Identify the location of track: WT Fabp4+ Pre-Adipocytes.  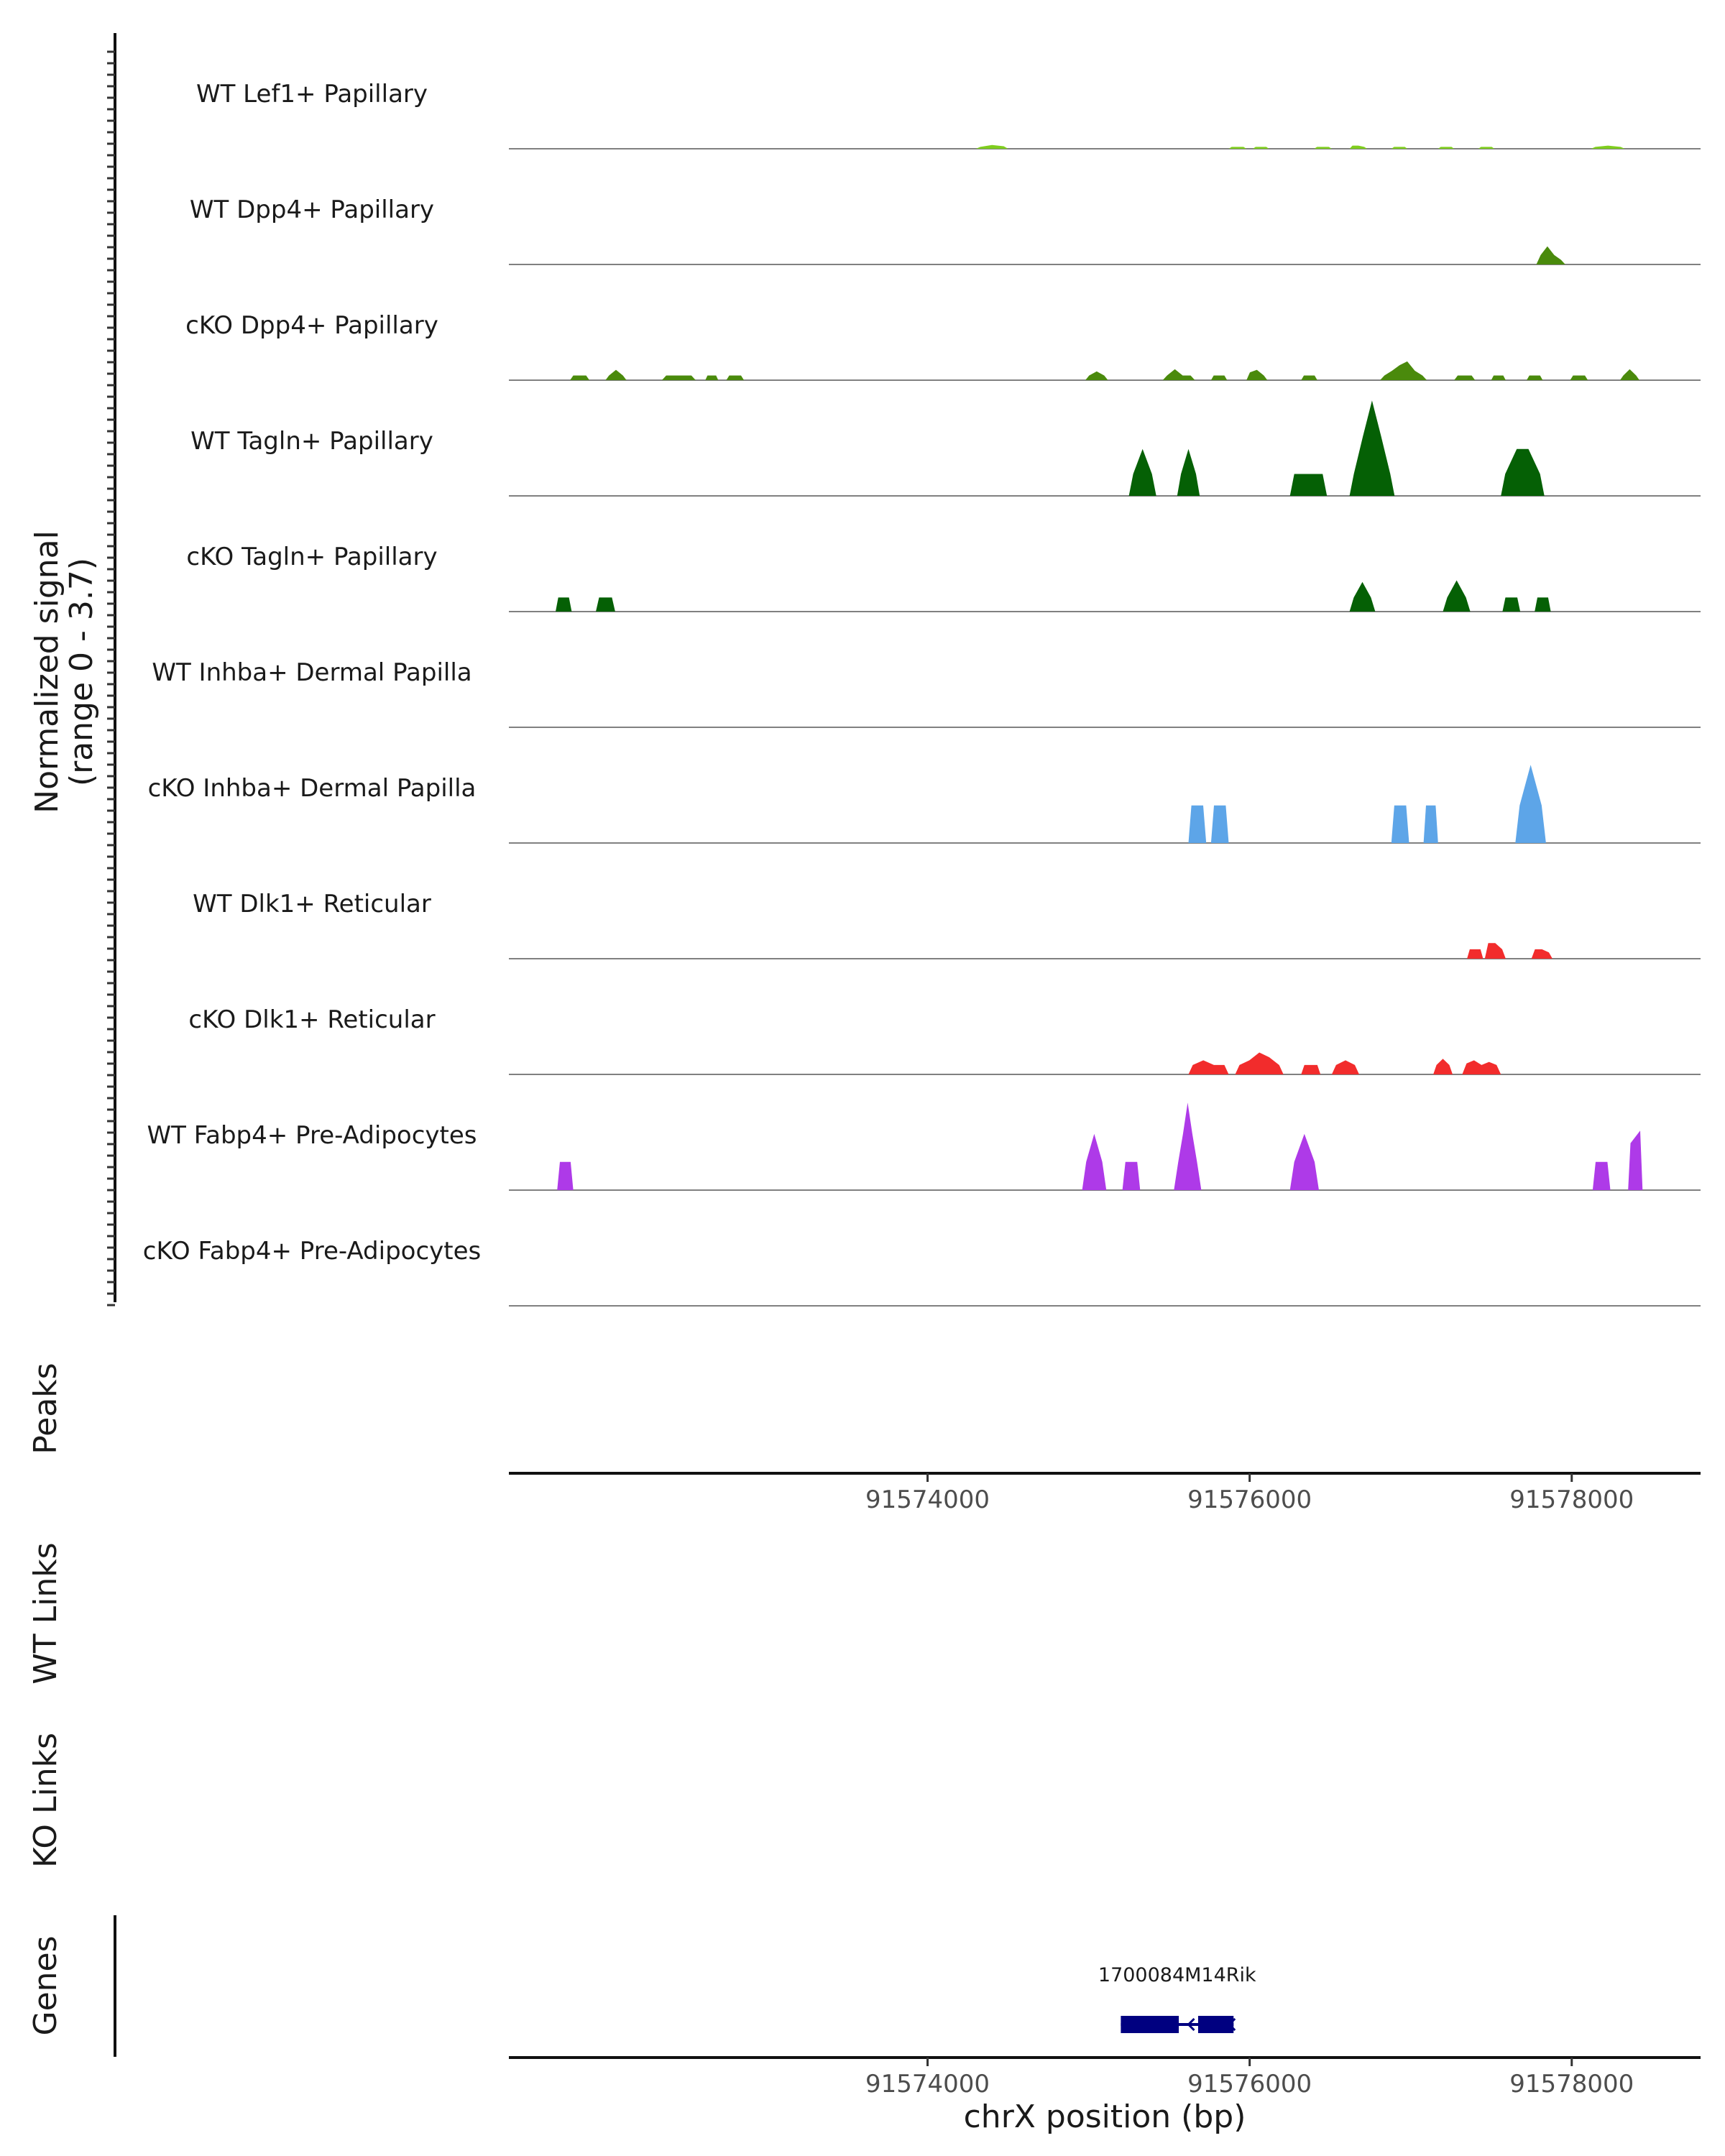
(924, 1146).